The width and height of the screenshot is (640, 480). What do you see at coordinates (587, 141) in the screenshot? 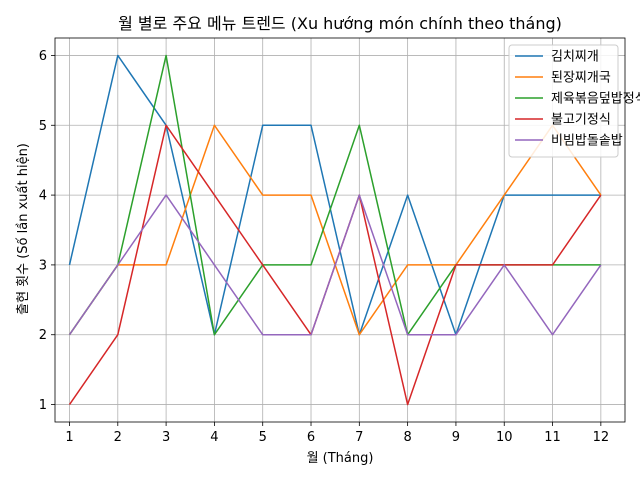
I see `legend-label-5: 비빔밥돌솥밥` at bounding box center [587, 141].